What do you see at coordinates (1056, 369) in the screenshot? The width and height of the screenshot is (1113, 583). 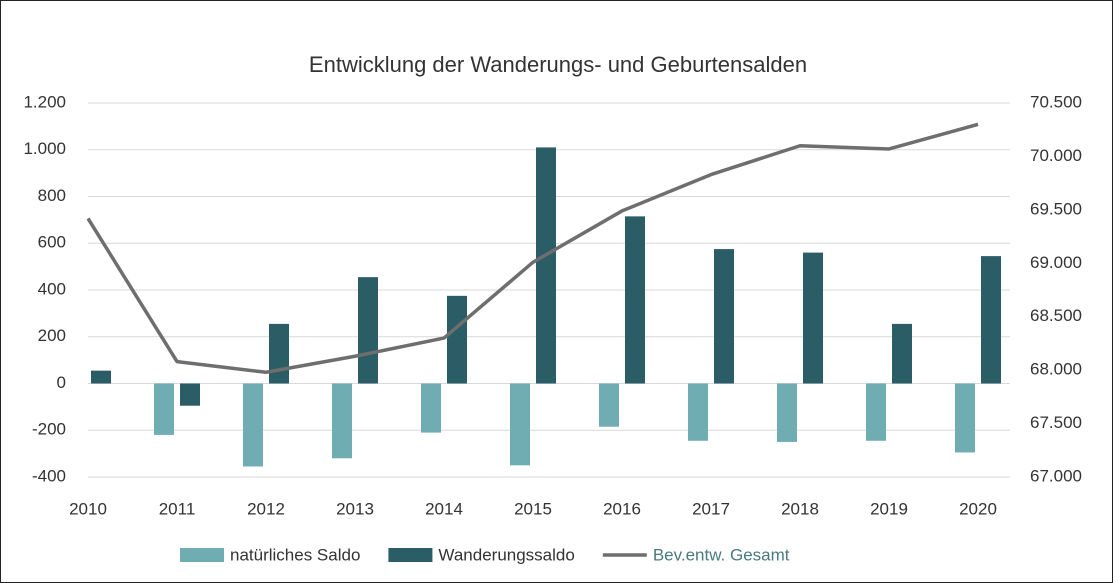 I see `y2-tick-label: 68.000` at bounding box center [1056, 369].